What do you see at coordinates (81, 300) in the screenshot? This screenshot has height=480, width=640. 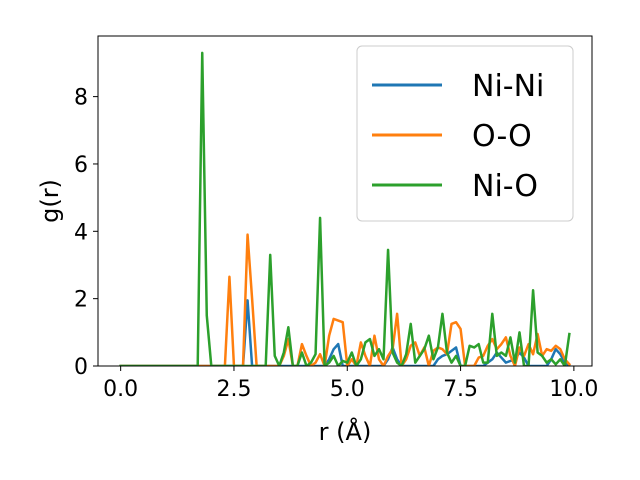 I see `y-tick-label: 2` at bounding box center [81, 300].